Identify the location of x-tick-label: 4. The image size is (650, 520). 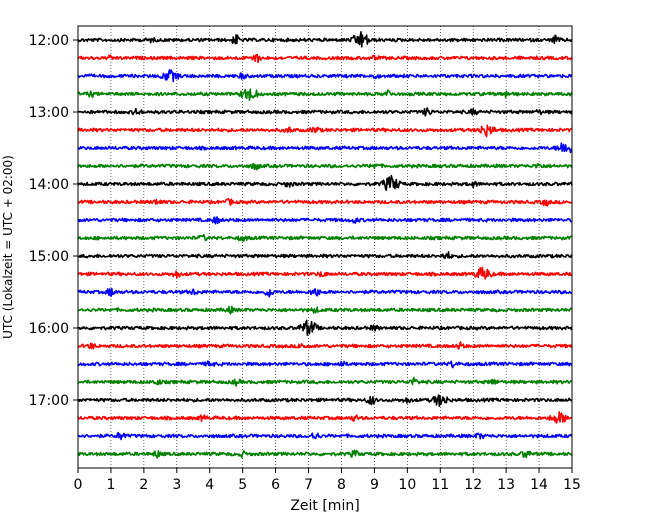
(209, 485).